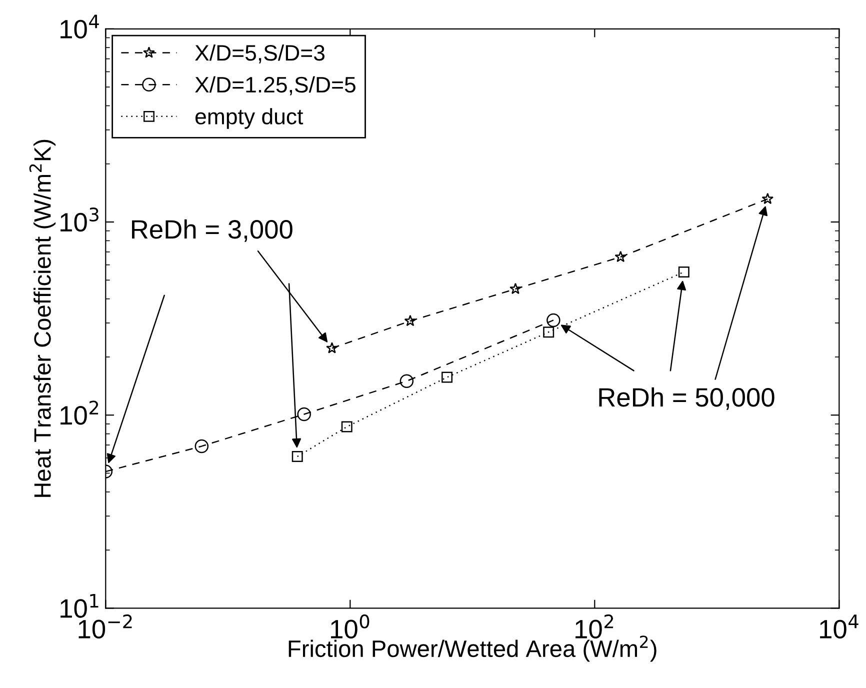  What do you see at coordinates (42, 318) in the screenshot?
I see `y-axis-title: Heat Transfer Coefficient (W/m$^{2}$K)` at bounding box center [42, 318].